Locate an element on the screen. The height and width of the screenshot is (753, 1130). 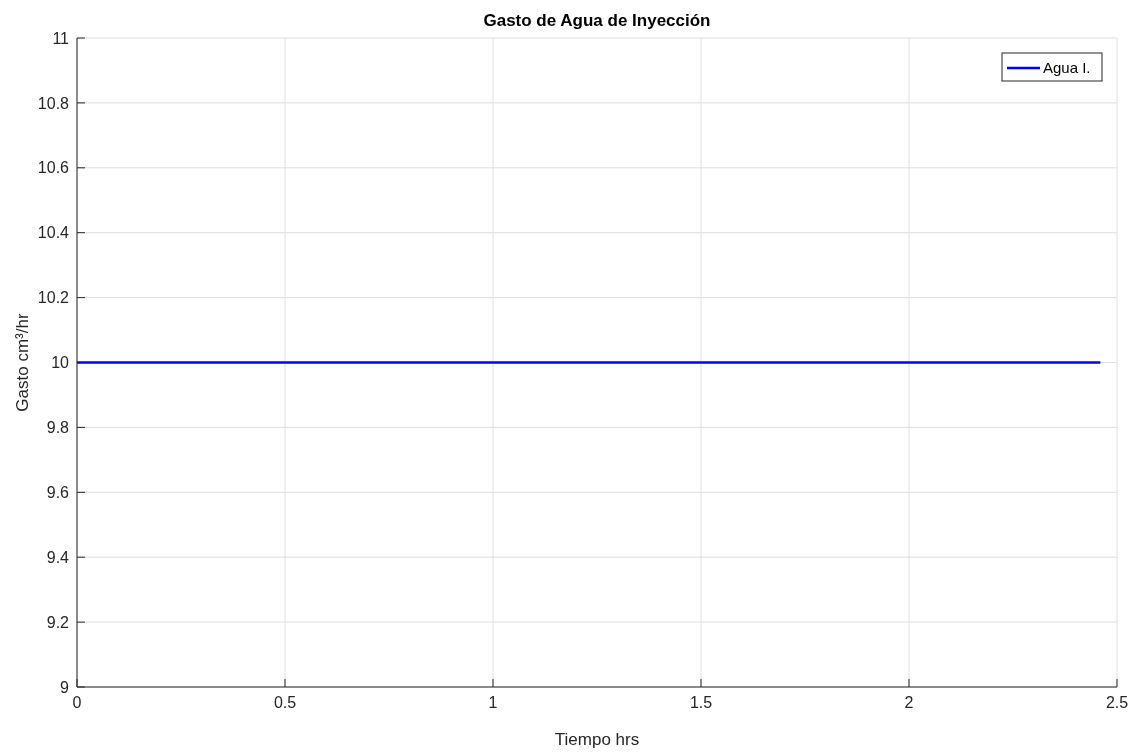
y-tick-label: 9.6 is located at coordinates (58, 492).